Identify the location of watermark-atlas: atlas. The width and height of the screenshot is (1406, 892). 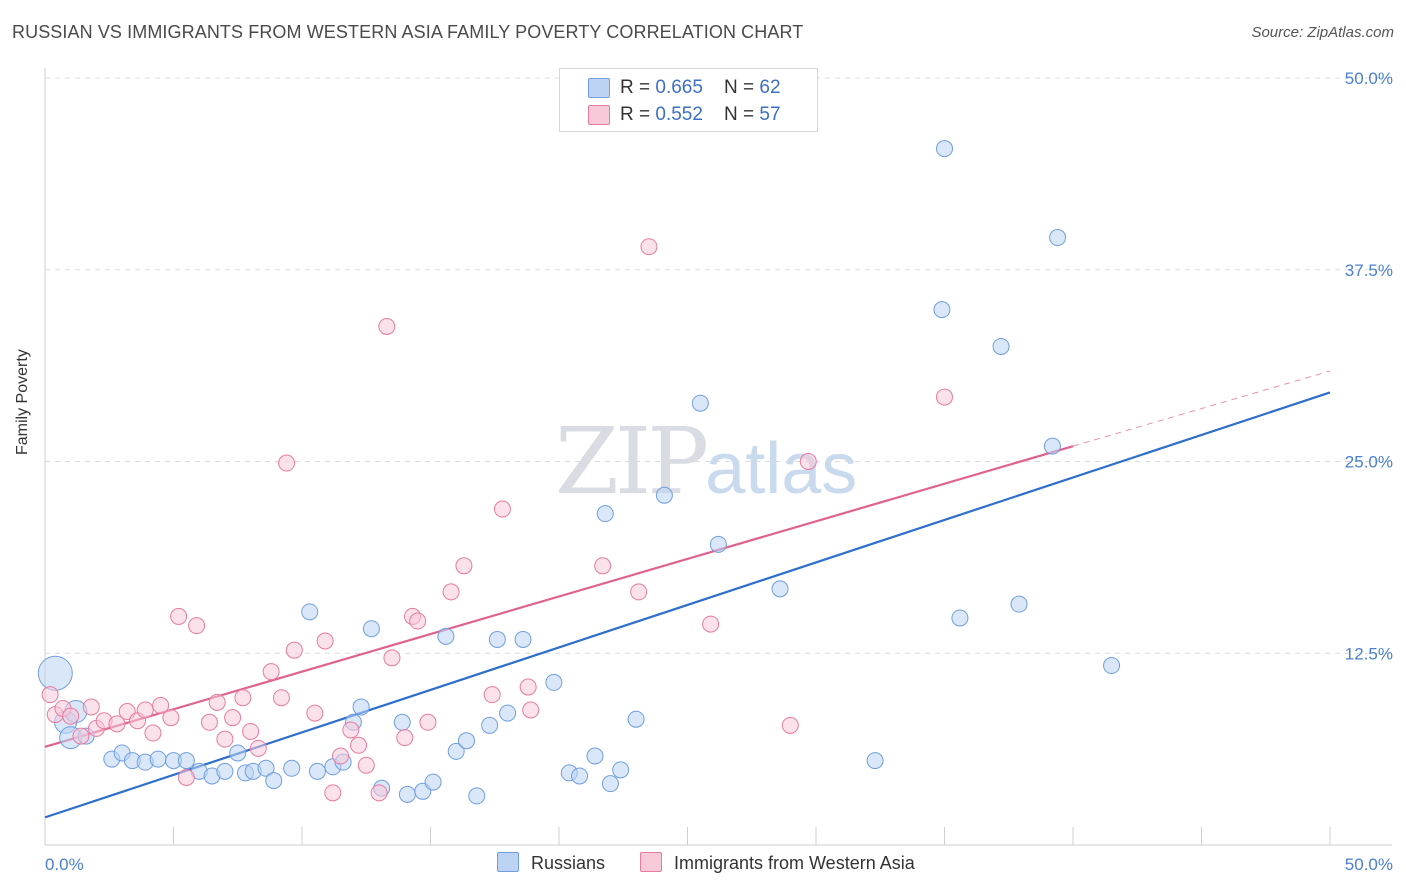
(781, 469).